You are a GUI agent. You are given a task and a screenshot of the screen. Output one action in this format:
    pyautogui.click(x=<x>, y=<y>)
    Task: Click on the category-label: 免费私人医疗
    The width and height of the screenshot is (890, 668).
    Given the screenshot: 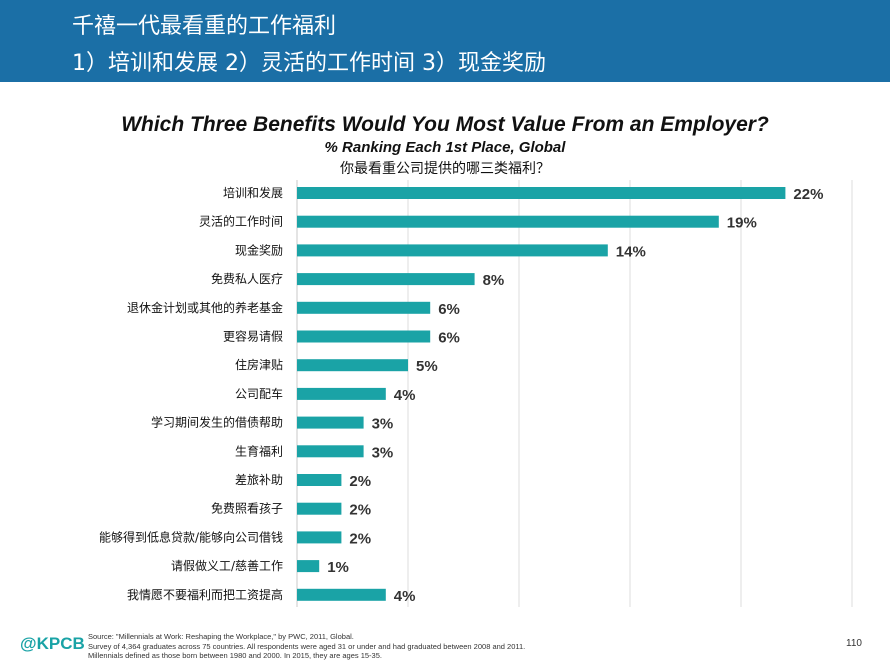 What is the action you would take?
    pyautogui.click(x=247, y=278)
    